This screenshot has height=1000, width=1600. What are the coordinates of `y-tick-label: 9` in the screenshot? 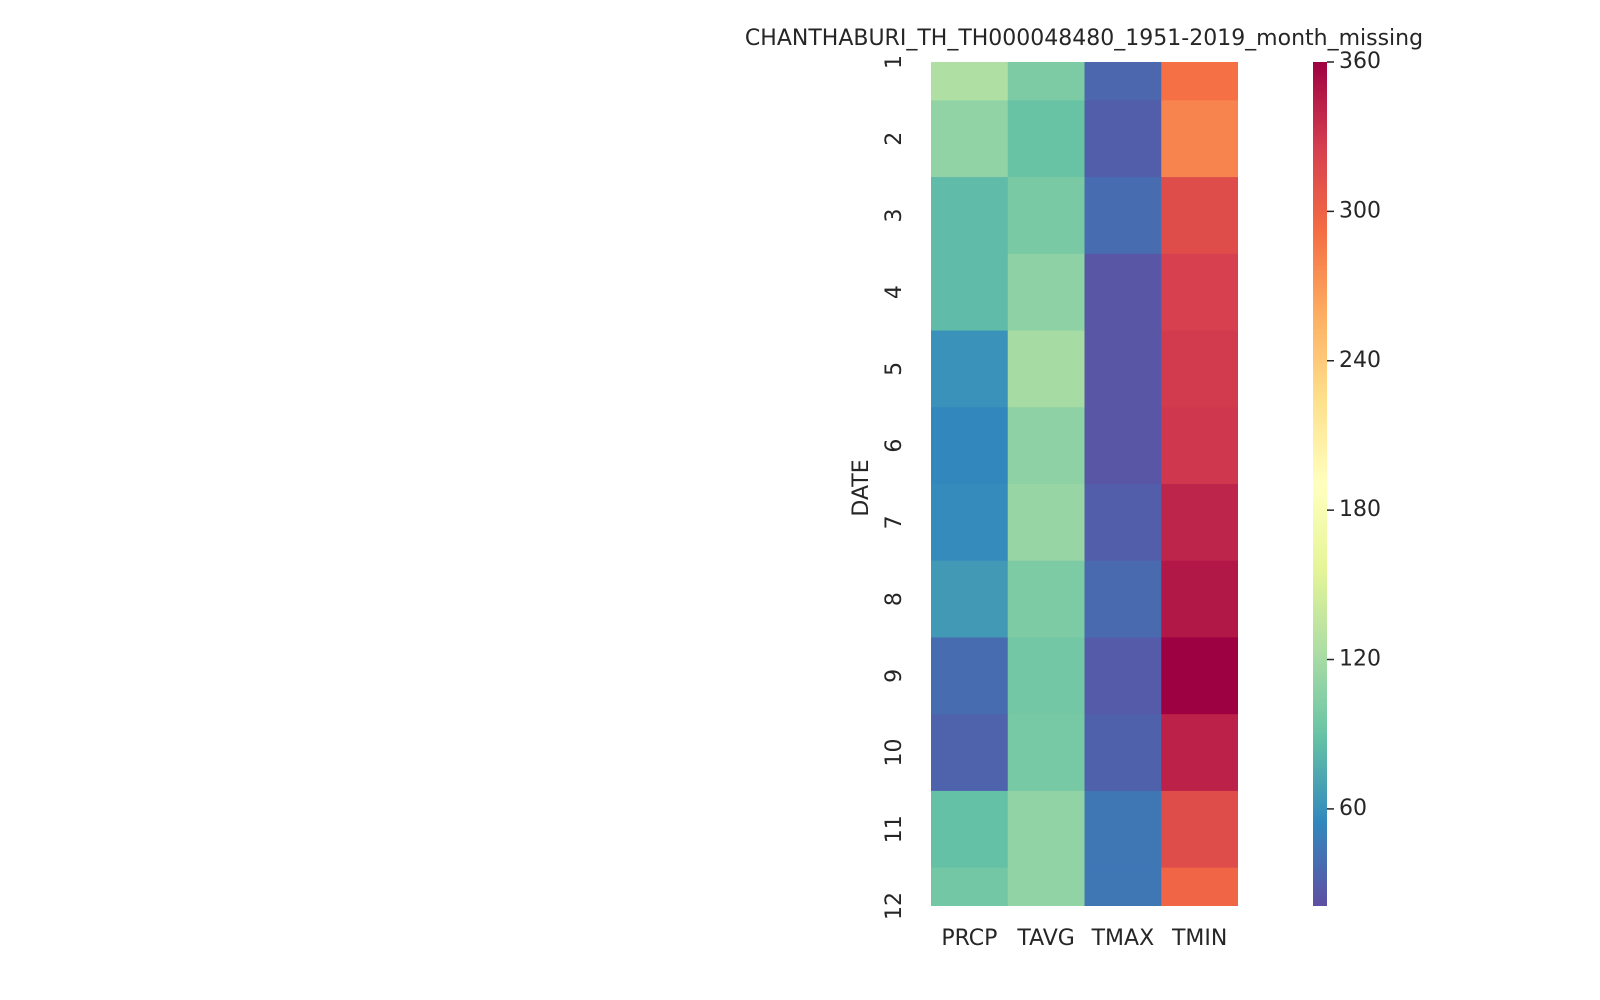 It's located at (894, 676).